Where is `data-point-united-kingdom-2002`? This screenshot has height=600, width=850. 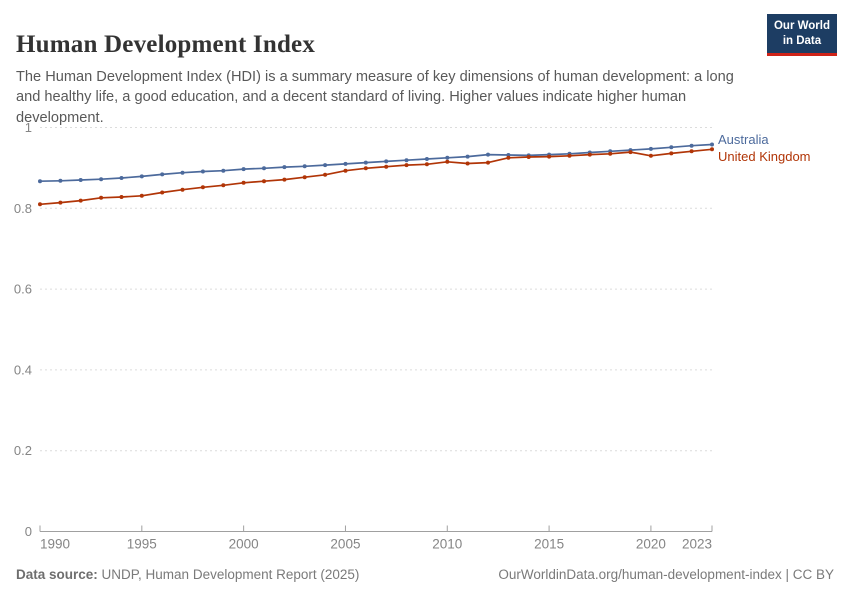
data-point-united-kingdom-2002 is located at coordinates (284, 179).